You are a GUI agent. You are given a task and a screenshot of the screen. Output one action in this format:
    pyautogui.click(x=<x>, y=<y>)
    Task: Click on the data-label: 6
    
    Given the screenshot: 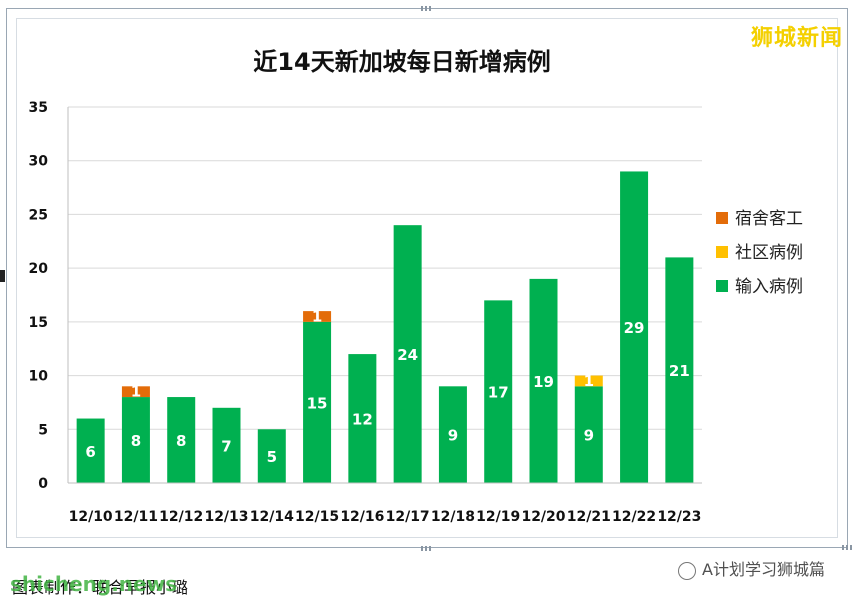 What is the action you would take?
    pyautogui.click(x=90, y=452)
    